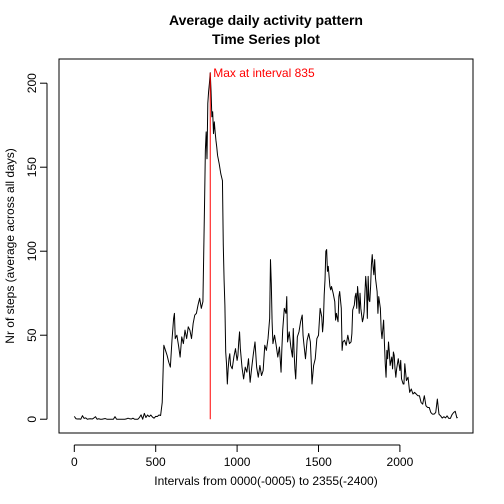 The height and width of the screenshot is (504, 504). Describe the element at coordinates (32, 167) in the screenshot. I see `y-tick-label: 150` at that location.